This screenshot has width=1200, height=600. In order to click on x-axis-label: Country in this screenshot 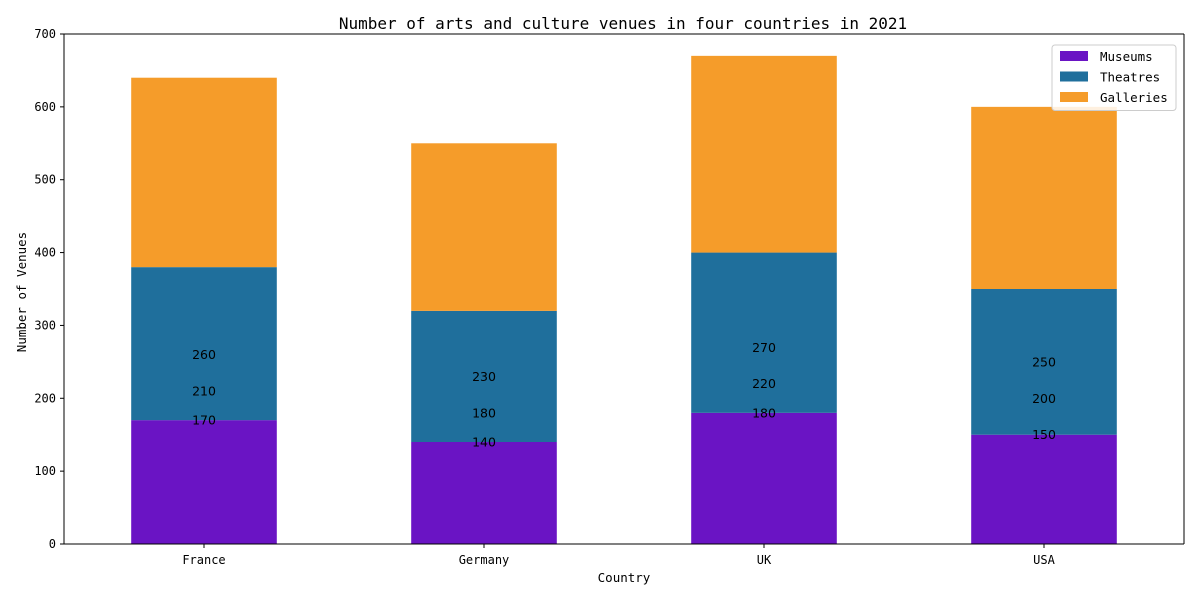, I will do `click(624, 577)`.